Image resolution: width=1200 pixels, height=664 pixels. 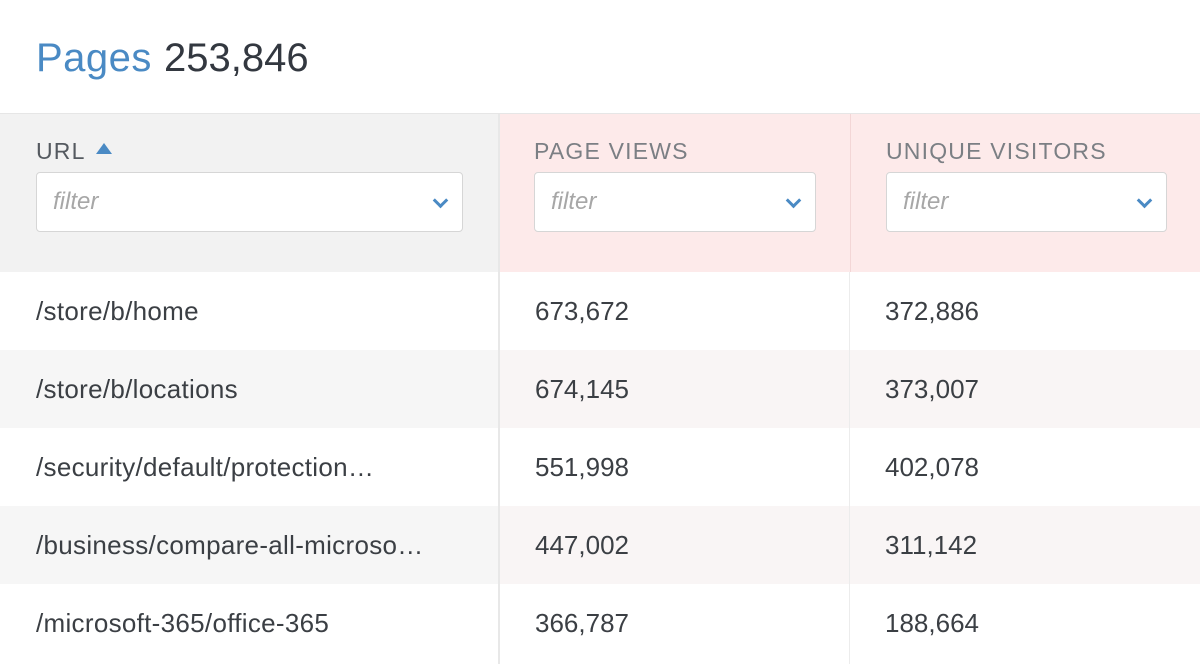 What do you see at coordinates (996, 151) in the screenshot?
I see `column-label-unique-visitors: UNIQUE VISITORS` at bounding box center [996, 151].